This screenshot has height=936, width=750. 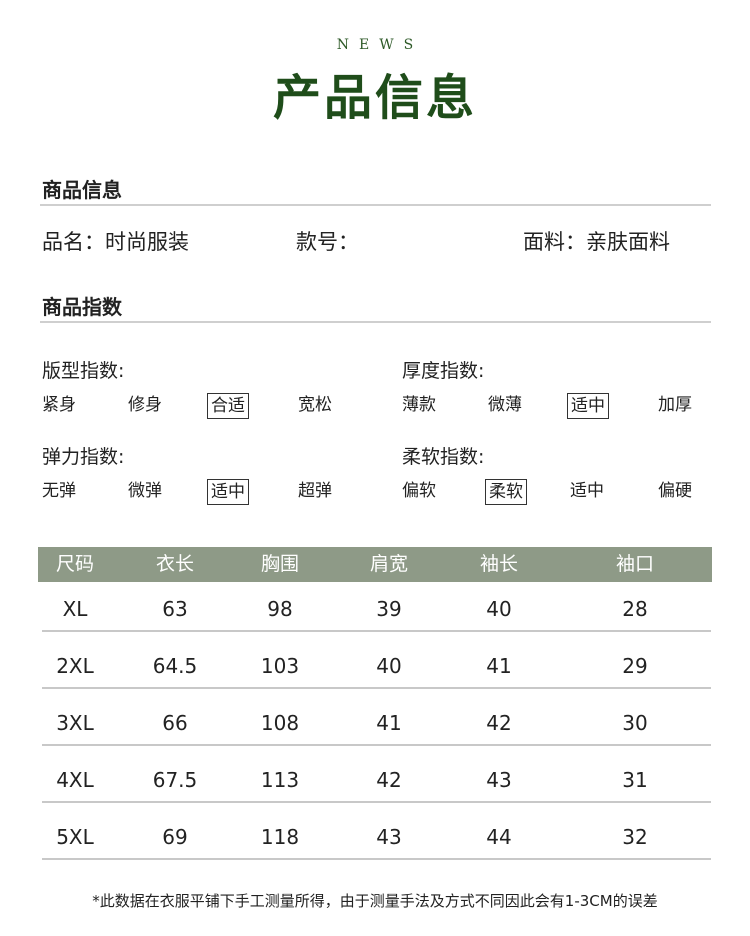 I want to click on column-header: 袖口, so click(x=635, y=564).